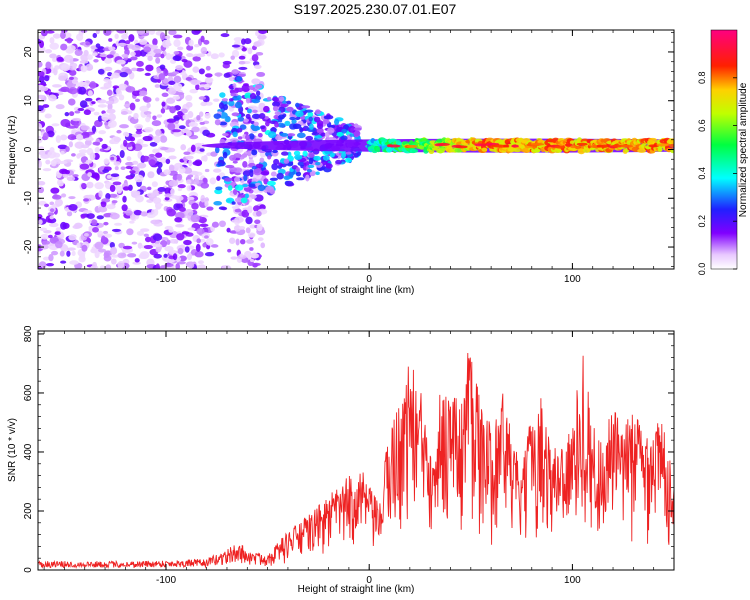 The width and height of the screenshot is (750, 600). What do you see at coordinates (28, 510) in the screenshot?
I see `snr-ytick-label: 200` at bounding box center [28, 510].